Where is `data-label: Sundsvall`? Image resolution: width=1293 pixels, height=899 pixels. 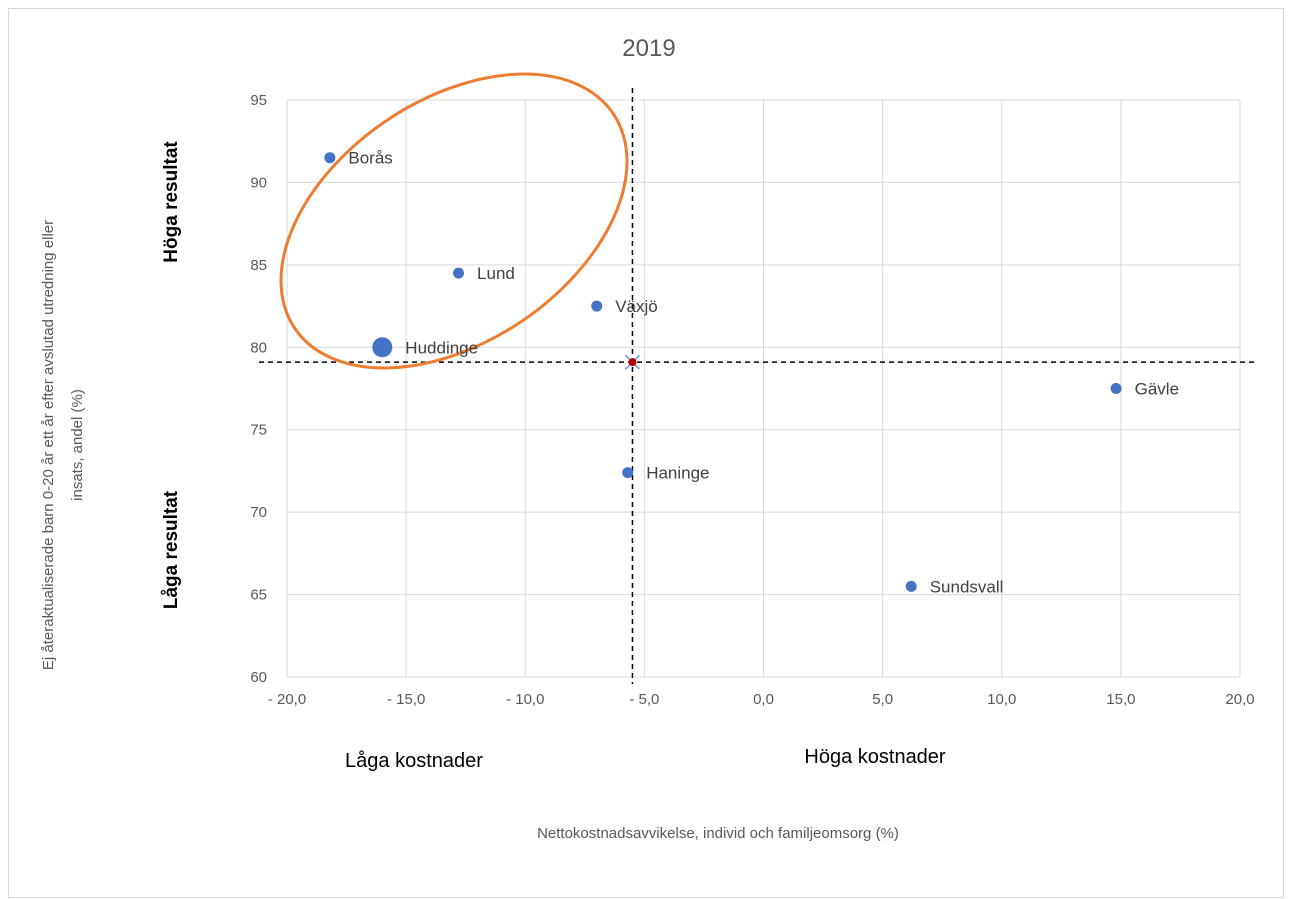
data-label: Sundsvall is located at coordinates (967, 586).